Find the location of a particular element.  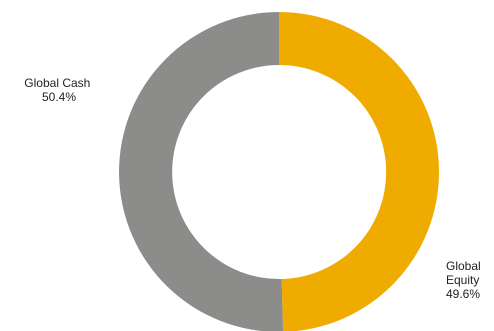

label-global-equity: Global Equity 49.6% is located at coordinates (465, 280).